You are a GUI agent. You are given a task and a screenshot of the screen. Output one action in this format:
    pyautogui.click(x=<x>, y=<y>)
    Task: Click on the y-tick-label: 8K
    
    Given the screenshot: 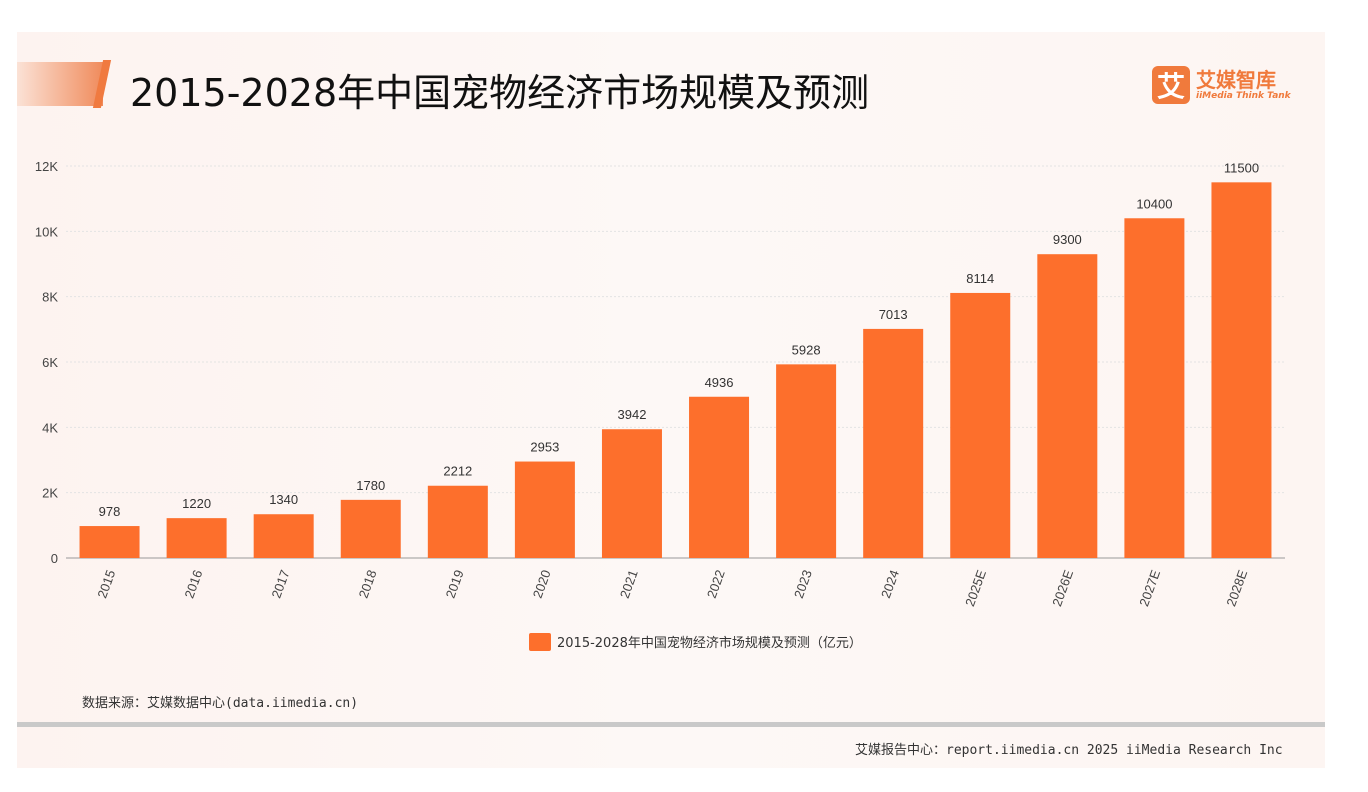 What is the action you would take?
    pyautogui.click(x=50, y=297)
    